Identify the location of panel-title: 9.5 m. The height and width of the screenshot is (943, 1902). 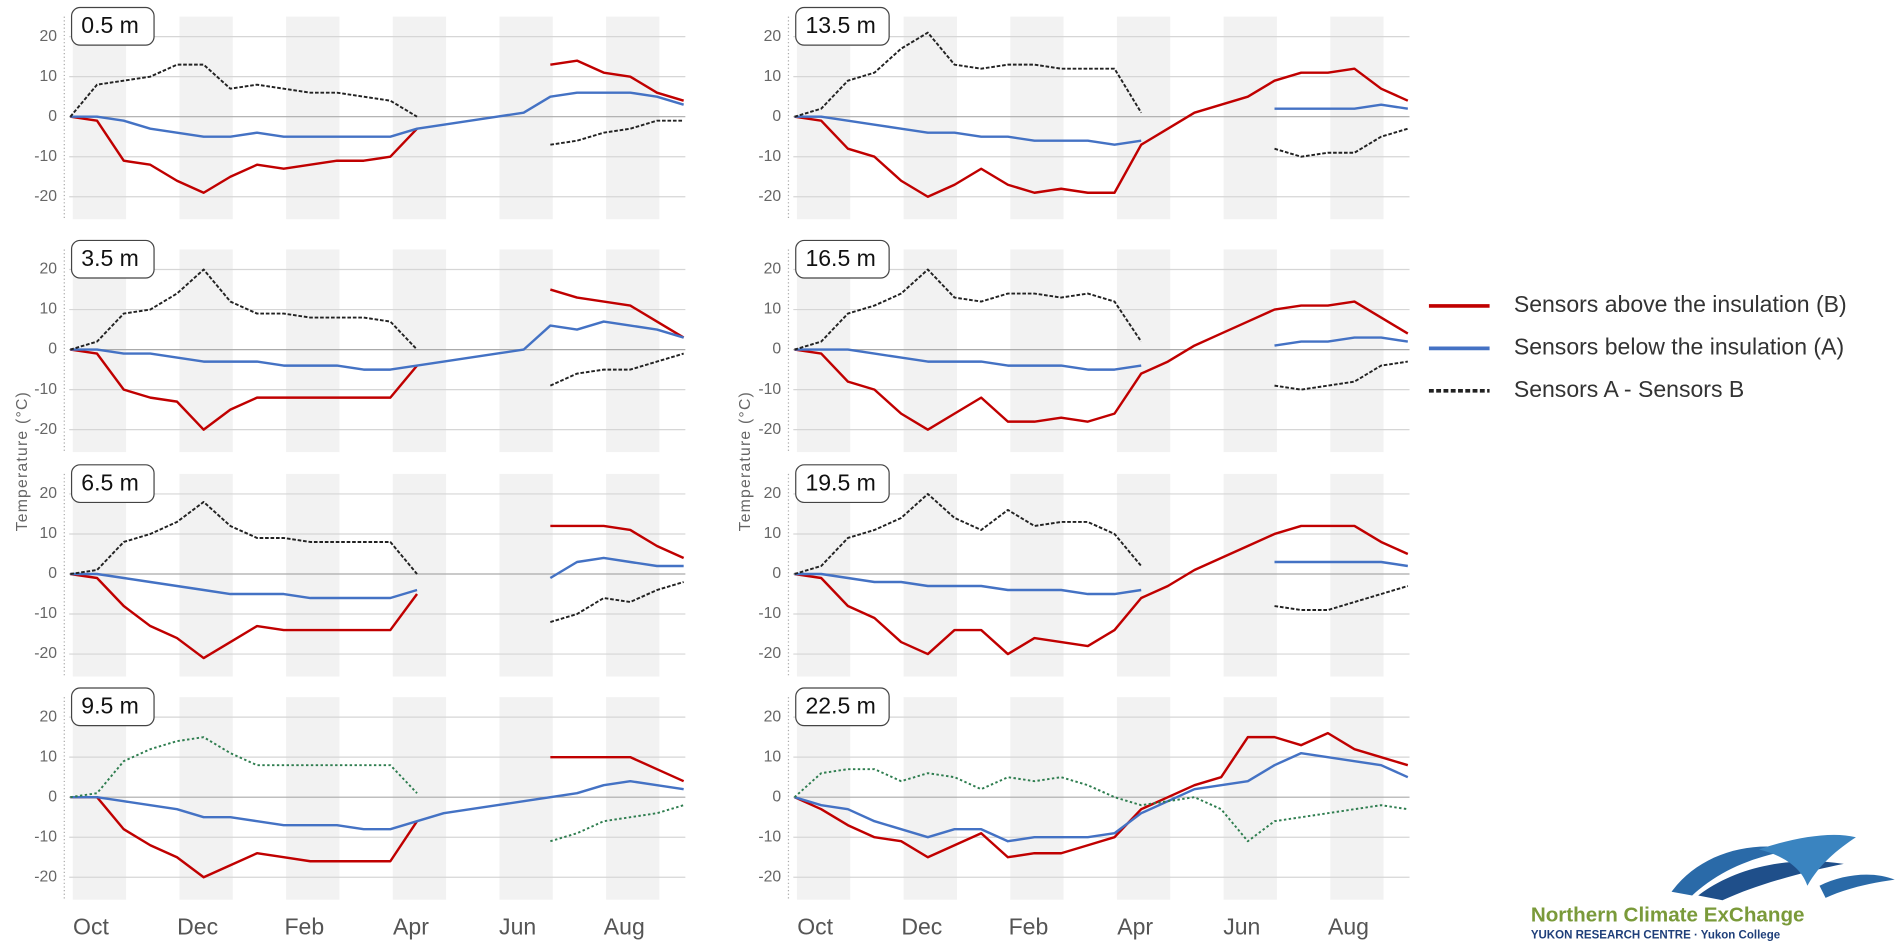
(110, 706).